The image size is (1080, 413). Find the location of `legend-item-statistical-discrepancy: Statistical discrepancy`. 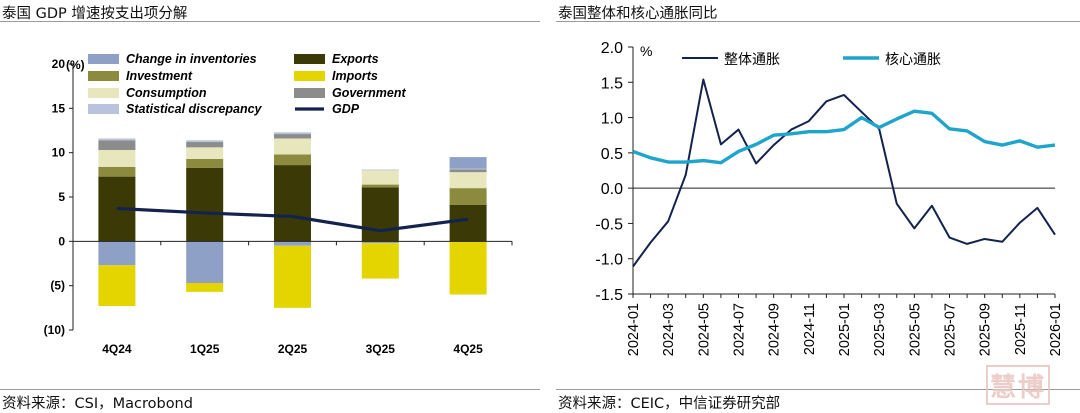

legend-item-statistical-discrepancy: Statistical discrepancy is located at coordinates (175, 109).